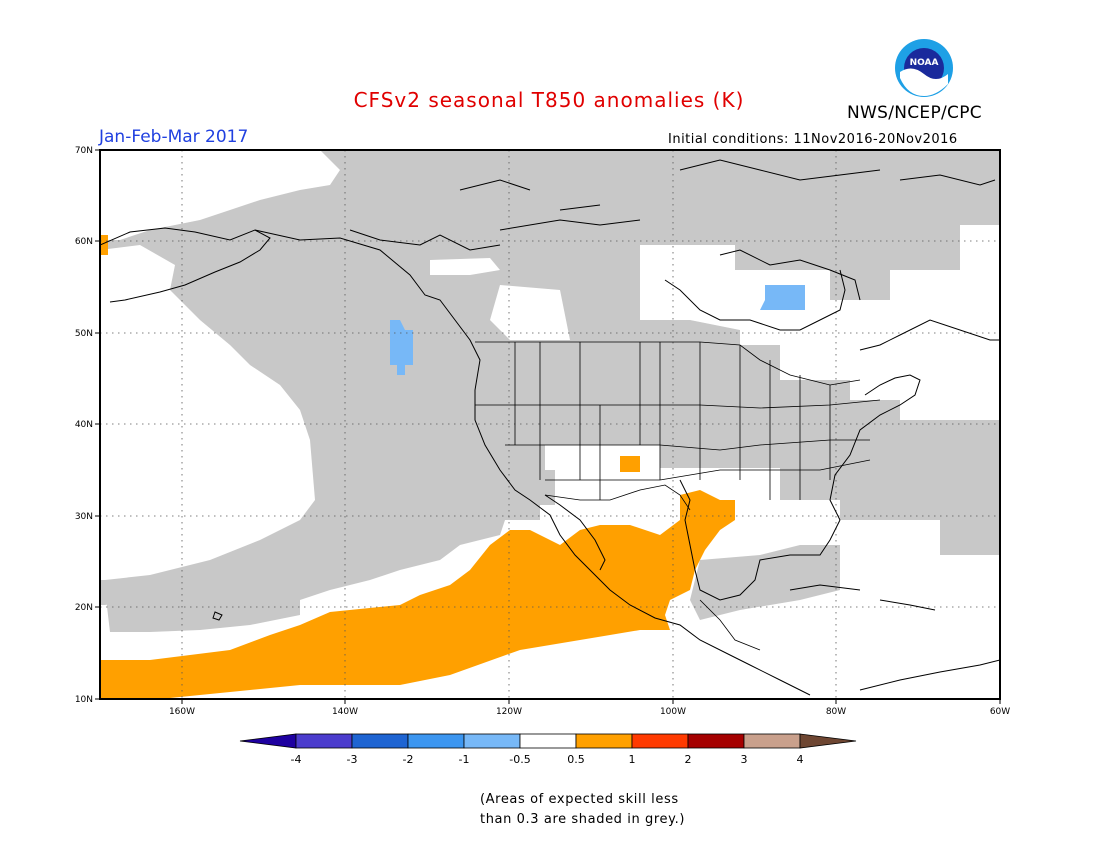 The image size is (1100, 850). I want to click on colorbar-label: -1, so click(464, 759).